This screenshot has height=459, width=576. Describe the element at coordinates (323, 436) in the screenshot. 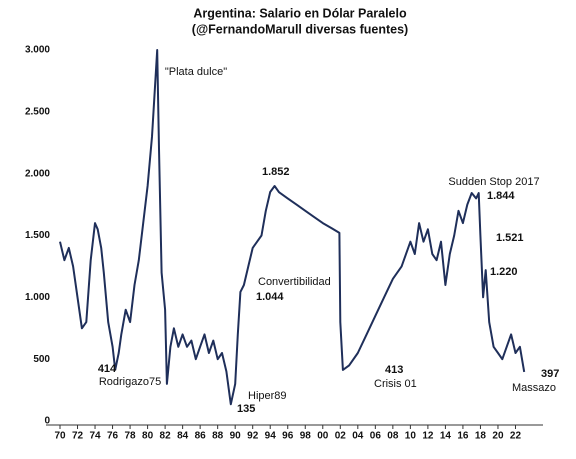

I see `x-tick-label: 00` at that location.